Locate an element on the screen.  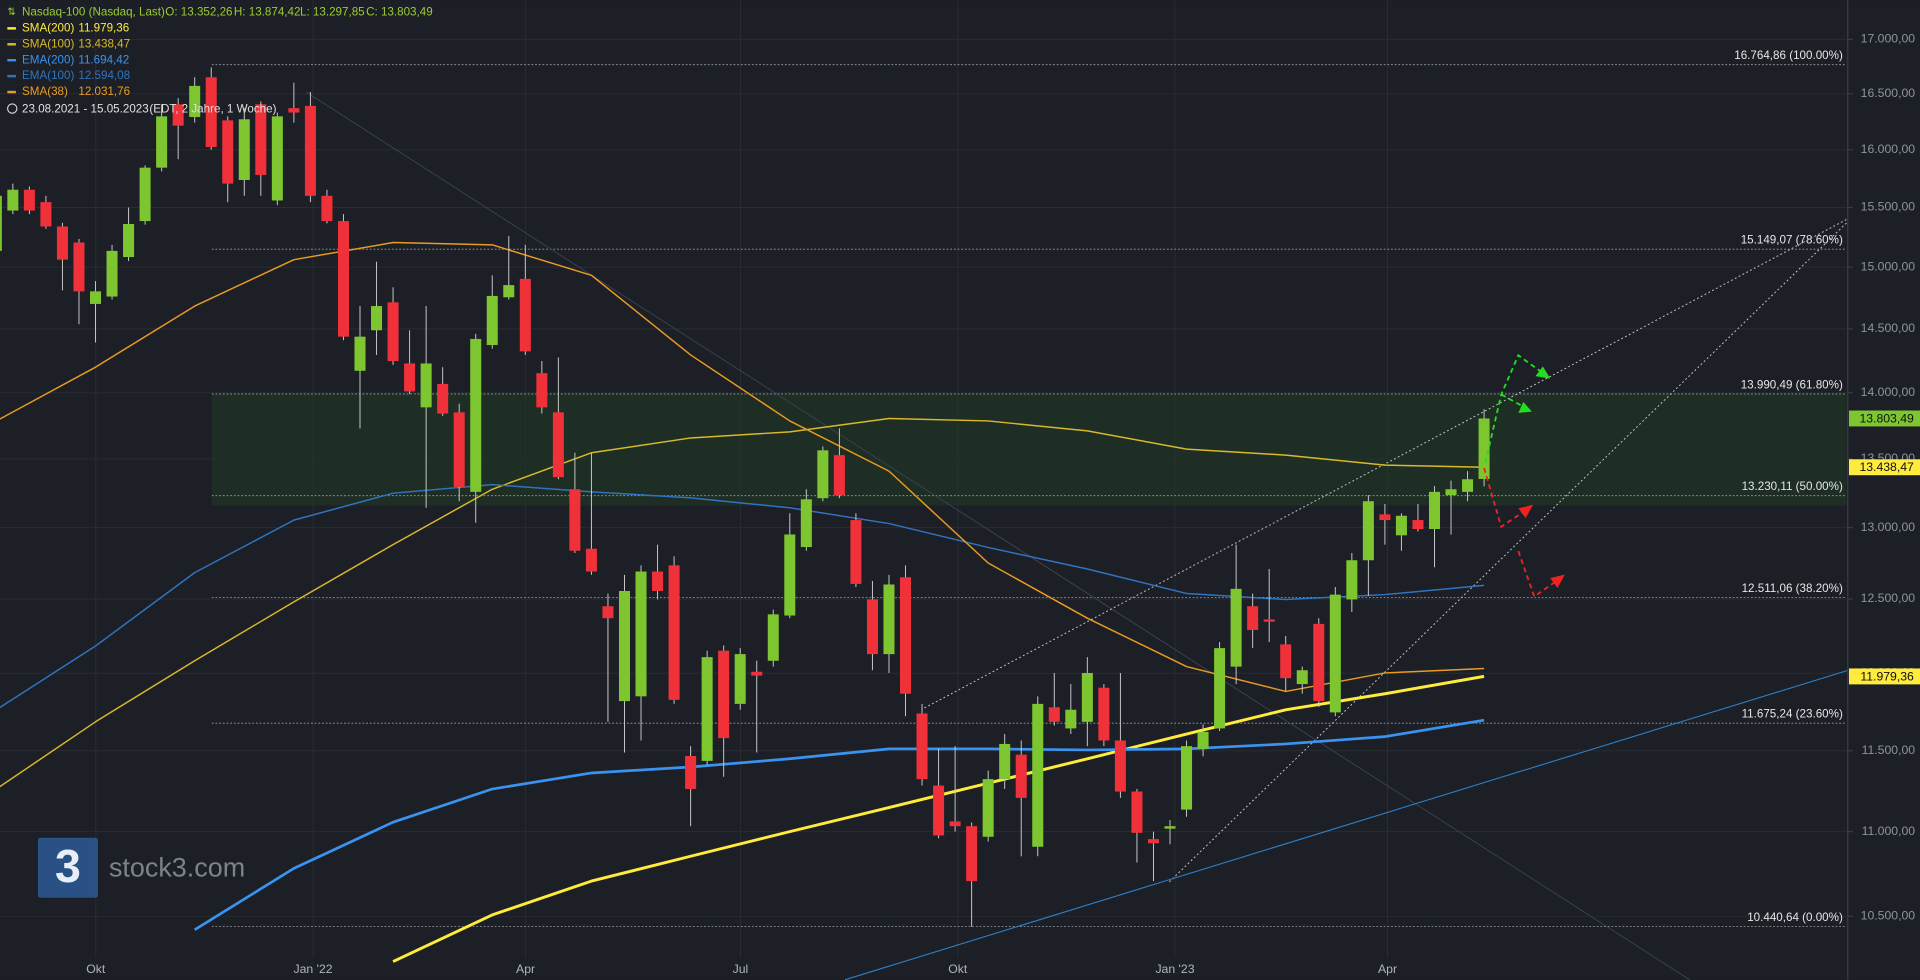
y-tick-label: 14.500,00 is located at coordinates (1888, 328).